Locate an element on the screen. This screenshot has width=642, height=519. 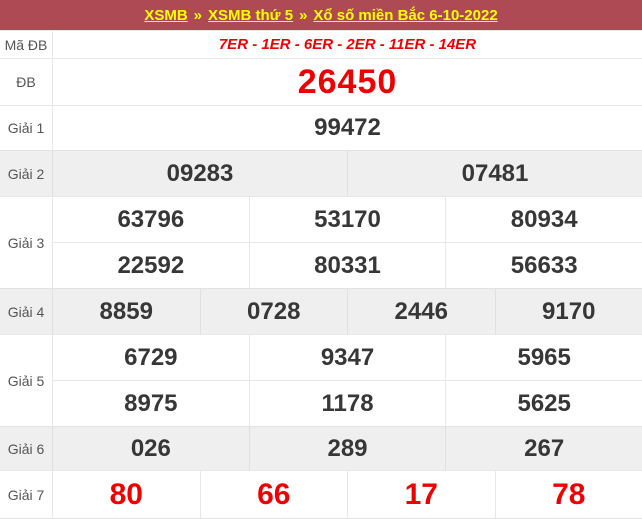
prize-number: 66 is located at coordinates (273, 494).